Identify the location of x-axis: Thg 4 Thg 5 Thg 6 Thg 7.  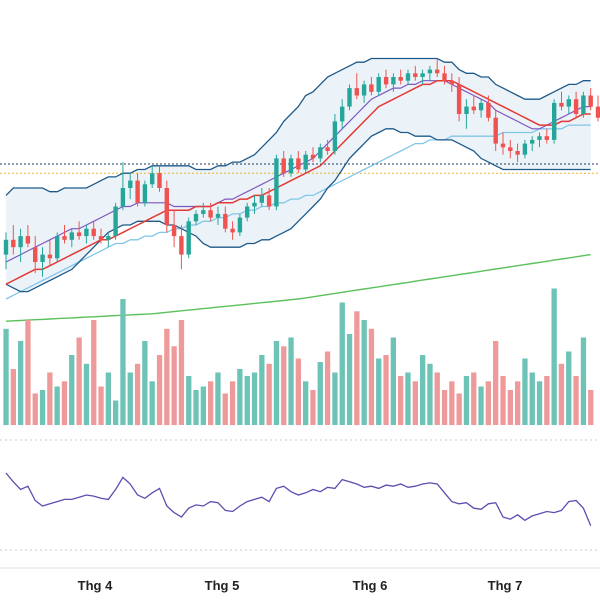
(300, 585).